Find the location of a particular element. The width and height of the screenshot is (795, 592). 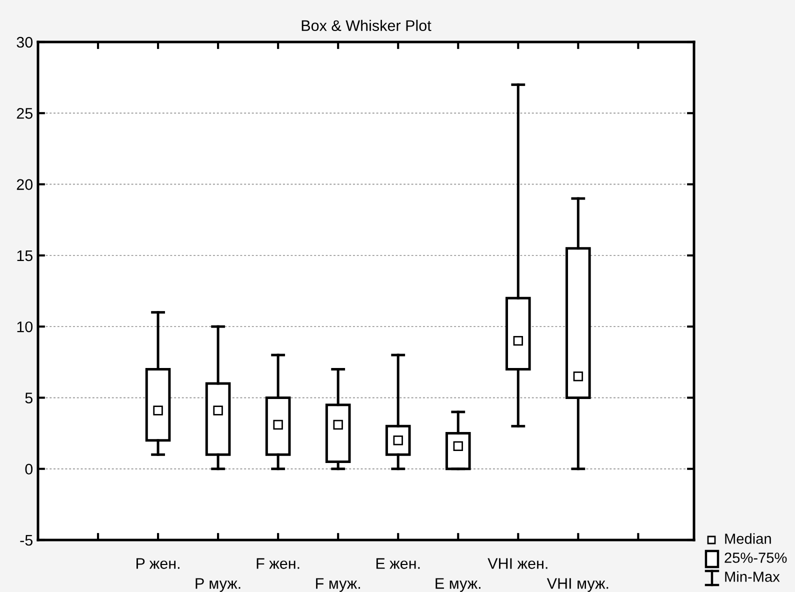

y-tick-label: 15 is located at coordinates (24, 256).